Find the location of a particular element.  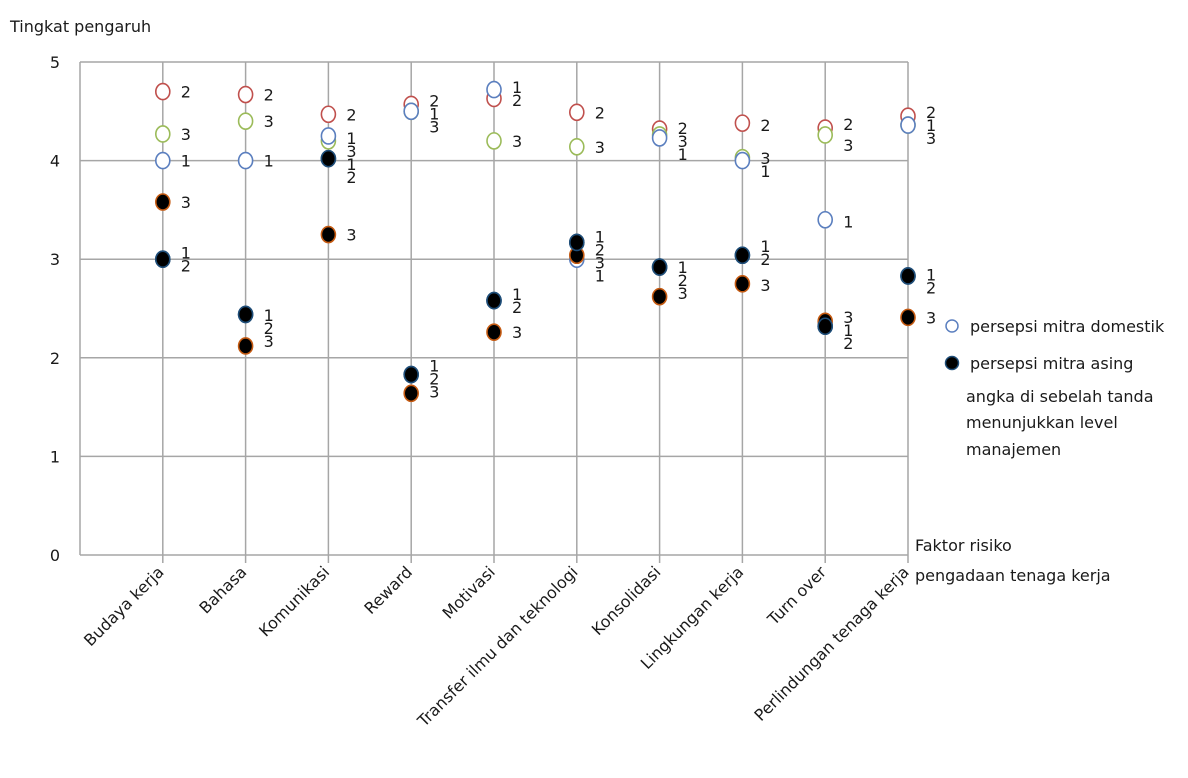

legend-domestic-marker is located at coordinates (952, 326).